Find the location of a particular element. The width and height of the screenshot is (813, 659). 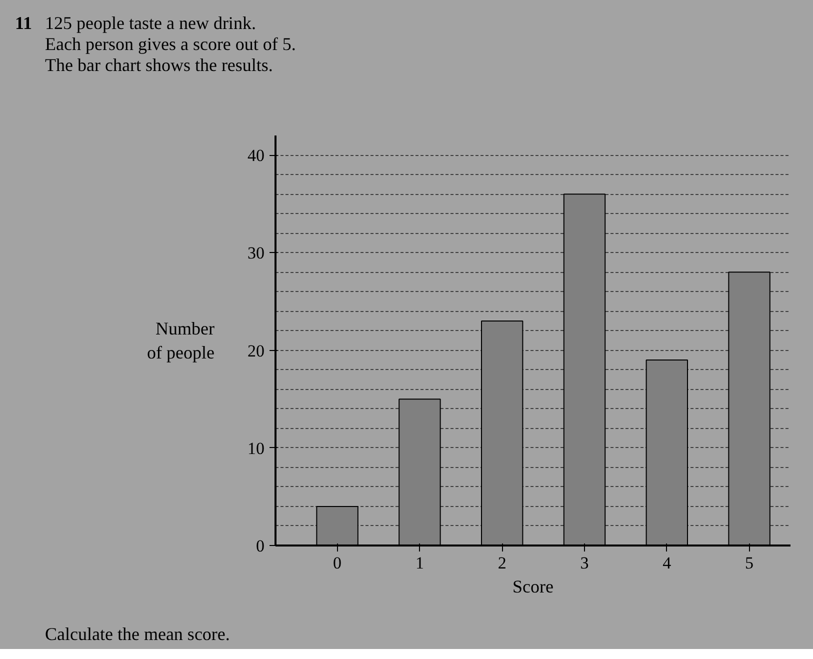

y-tick-label: 20 is located at coordinates (256, 350).